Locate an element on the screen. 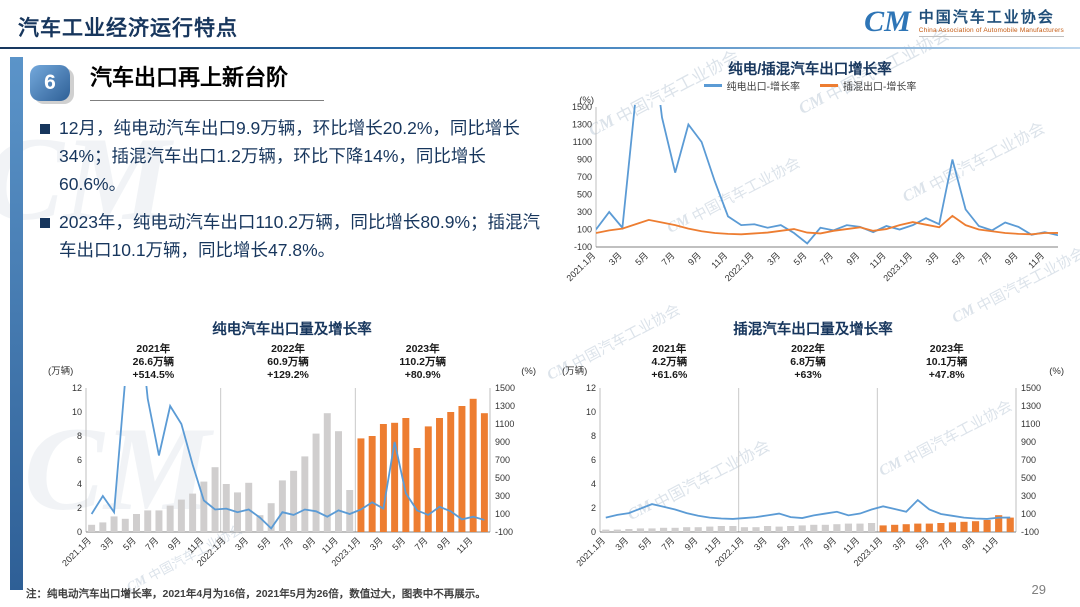  svg-text: 1500 is located at coordinates (582, 107).